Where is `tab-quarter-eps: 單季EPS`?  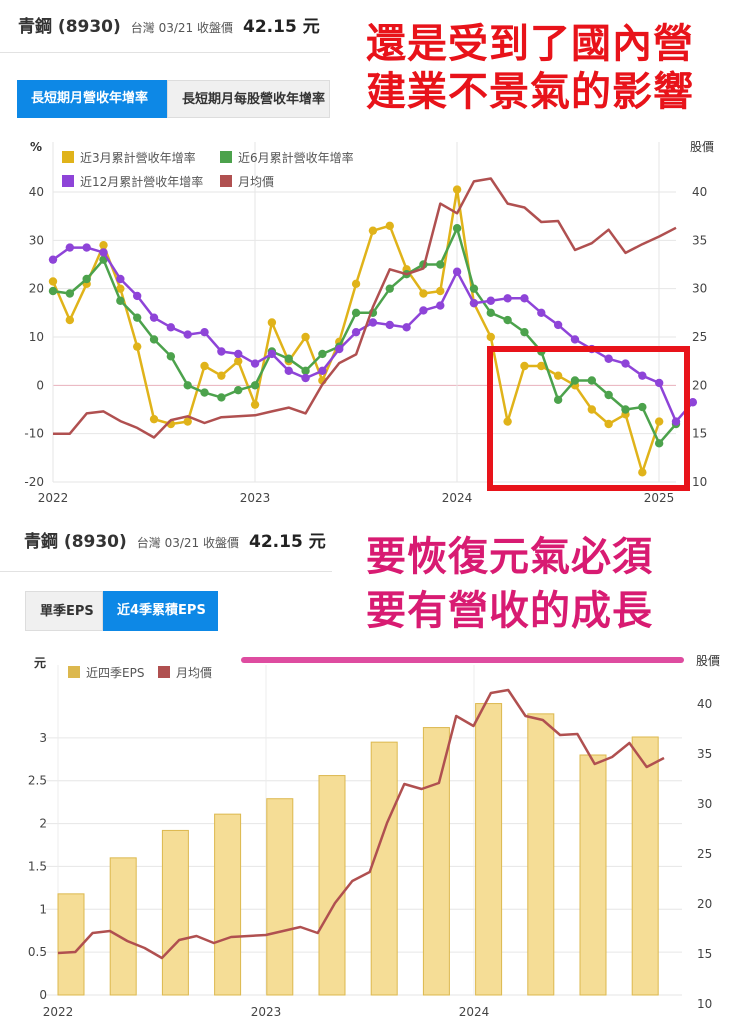
tab-quarter-eps: 單季EPS is located at coordinates (64, 611).